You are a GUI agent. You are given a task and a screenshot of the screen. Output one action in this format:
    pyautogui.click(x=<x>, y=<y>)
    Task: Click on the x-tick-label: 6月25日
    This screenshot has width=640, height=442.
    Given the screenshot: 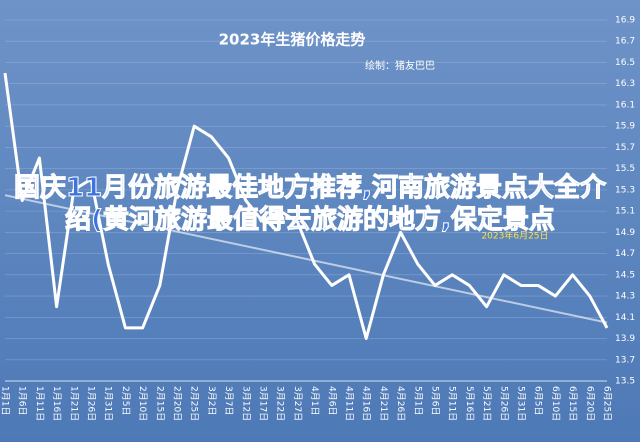 What is the action you would take?
    pyautogui.click(x=607, y=403)
    